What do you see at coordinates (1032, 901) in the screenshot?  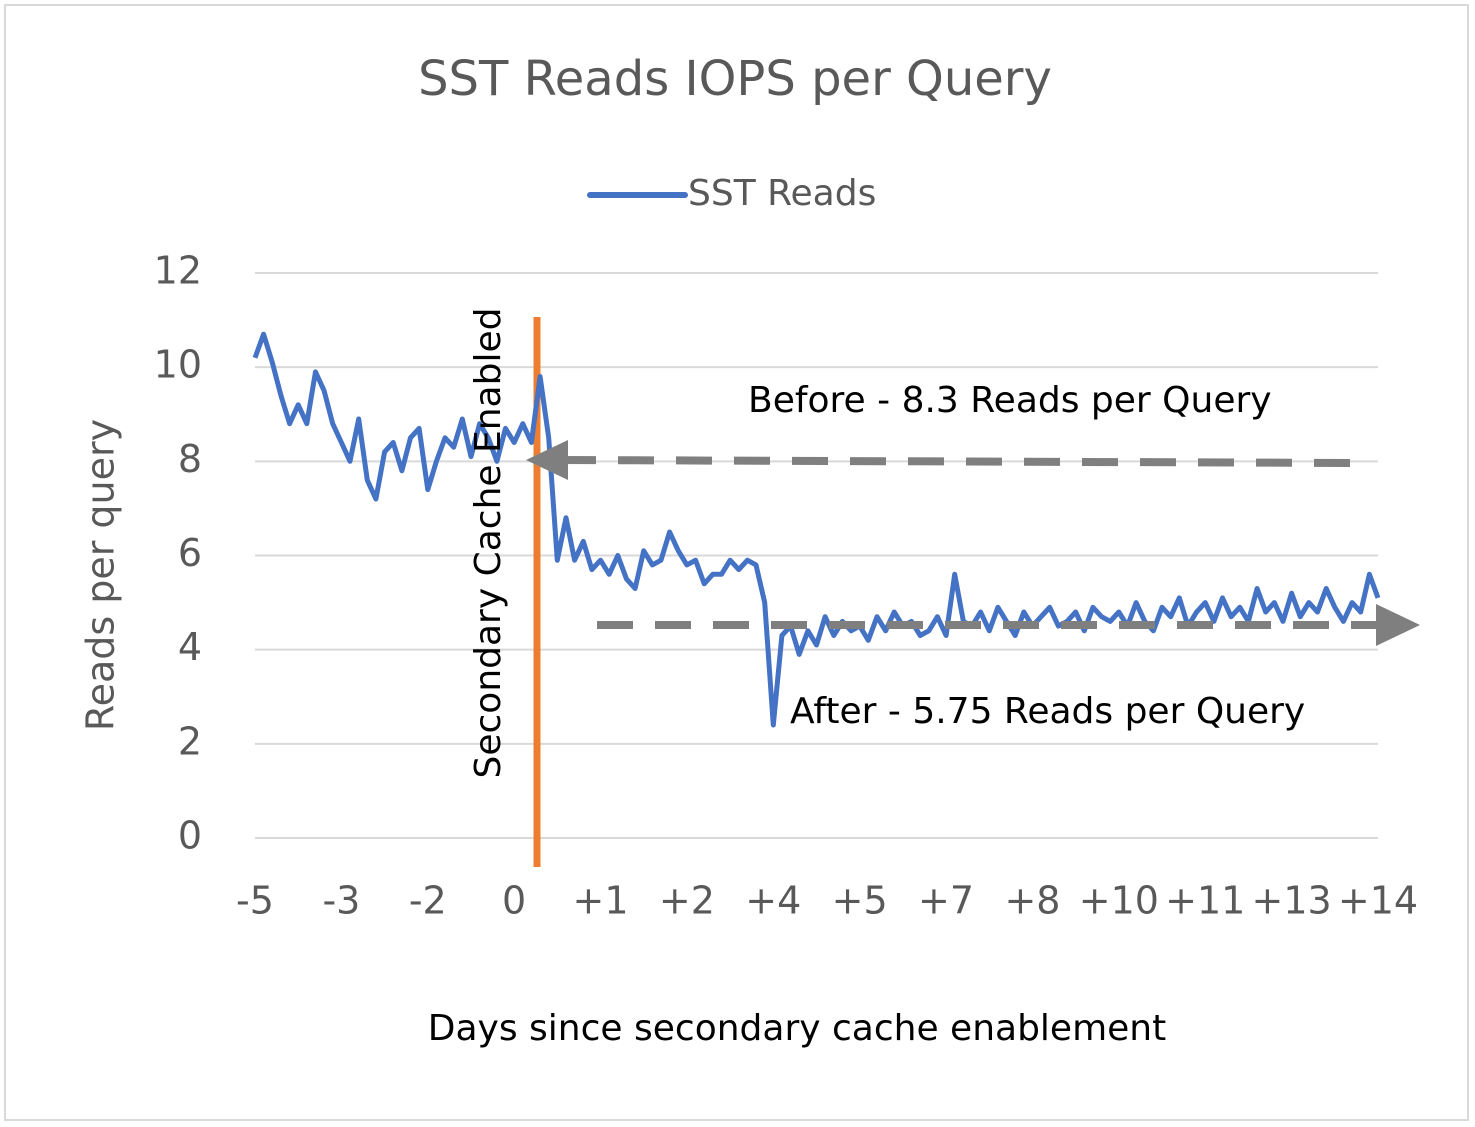 I see `x-tick-label: +8` at bounding box center [1032, 901].